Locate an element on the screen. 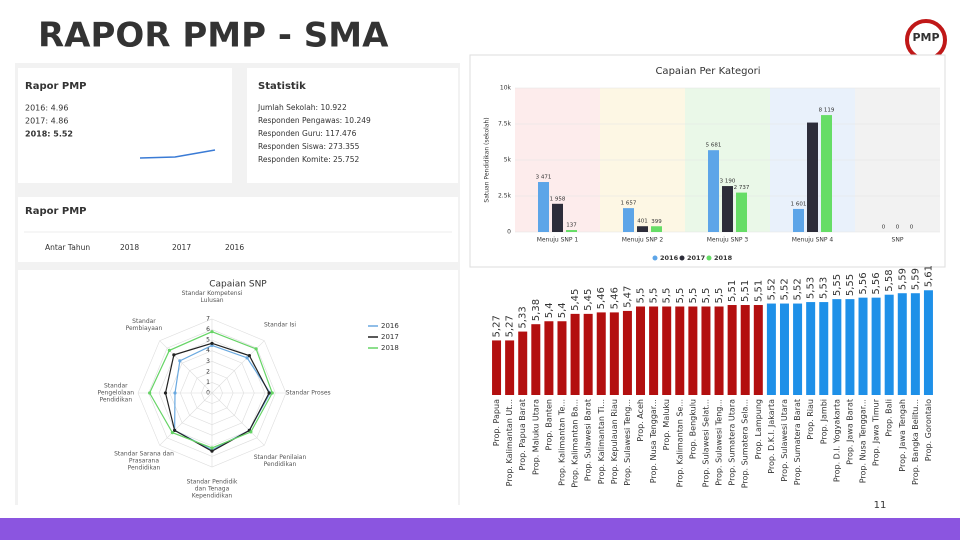  axis-label: Standar Pembiayaan is located at coordinates (144, 324).